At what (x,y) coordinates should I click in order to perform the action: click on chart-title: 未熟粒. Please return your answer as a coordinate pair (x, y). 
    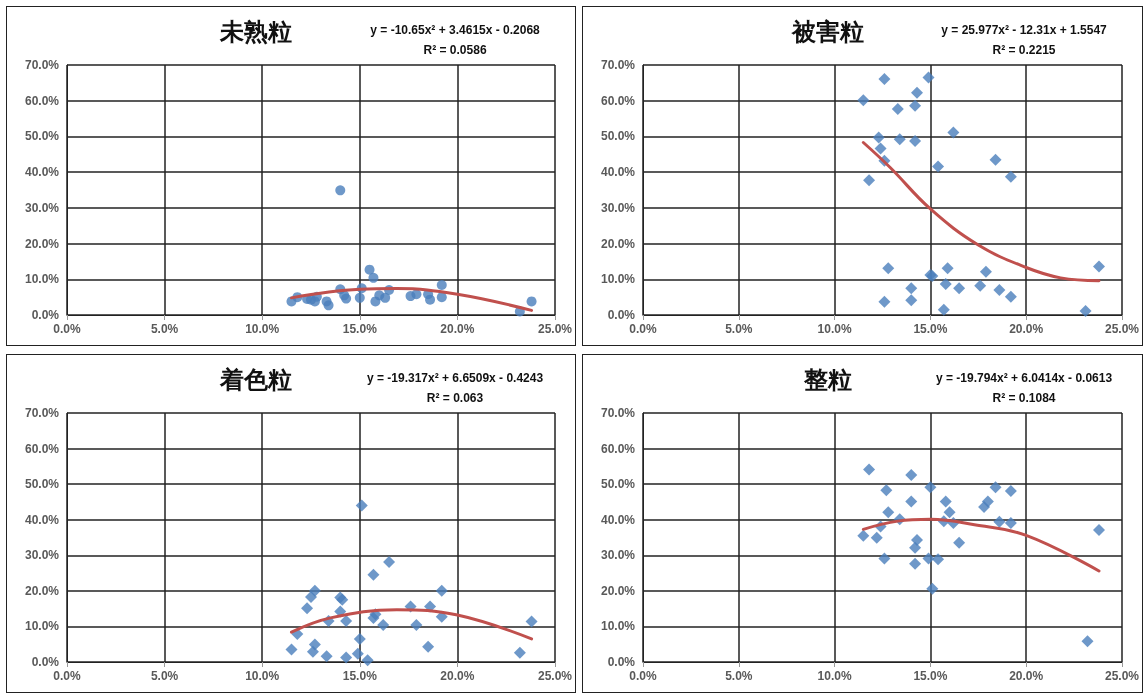
    Looking at the image, I should click on (256, 32).